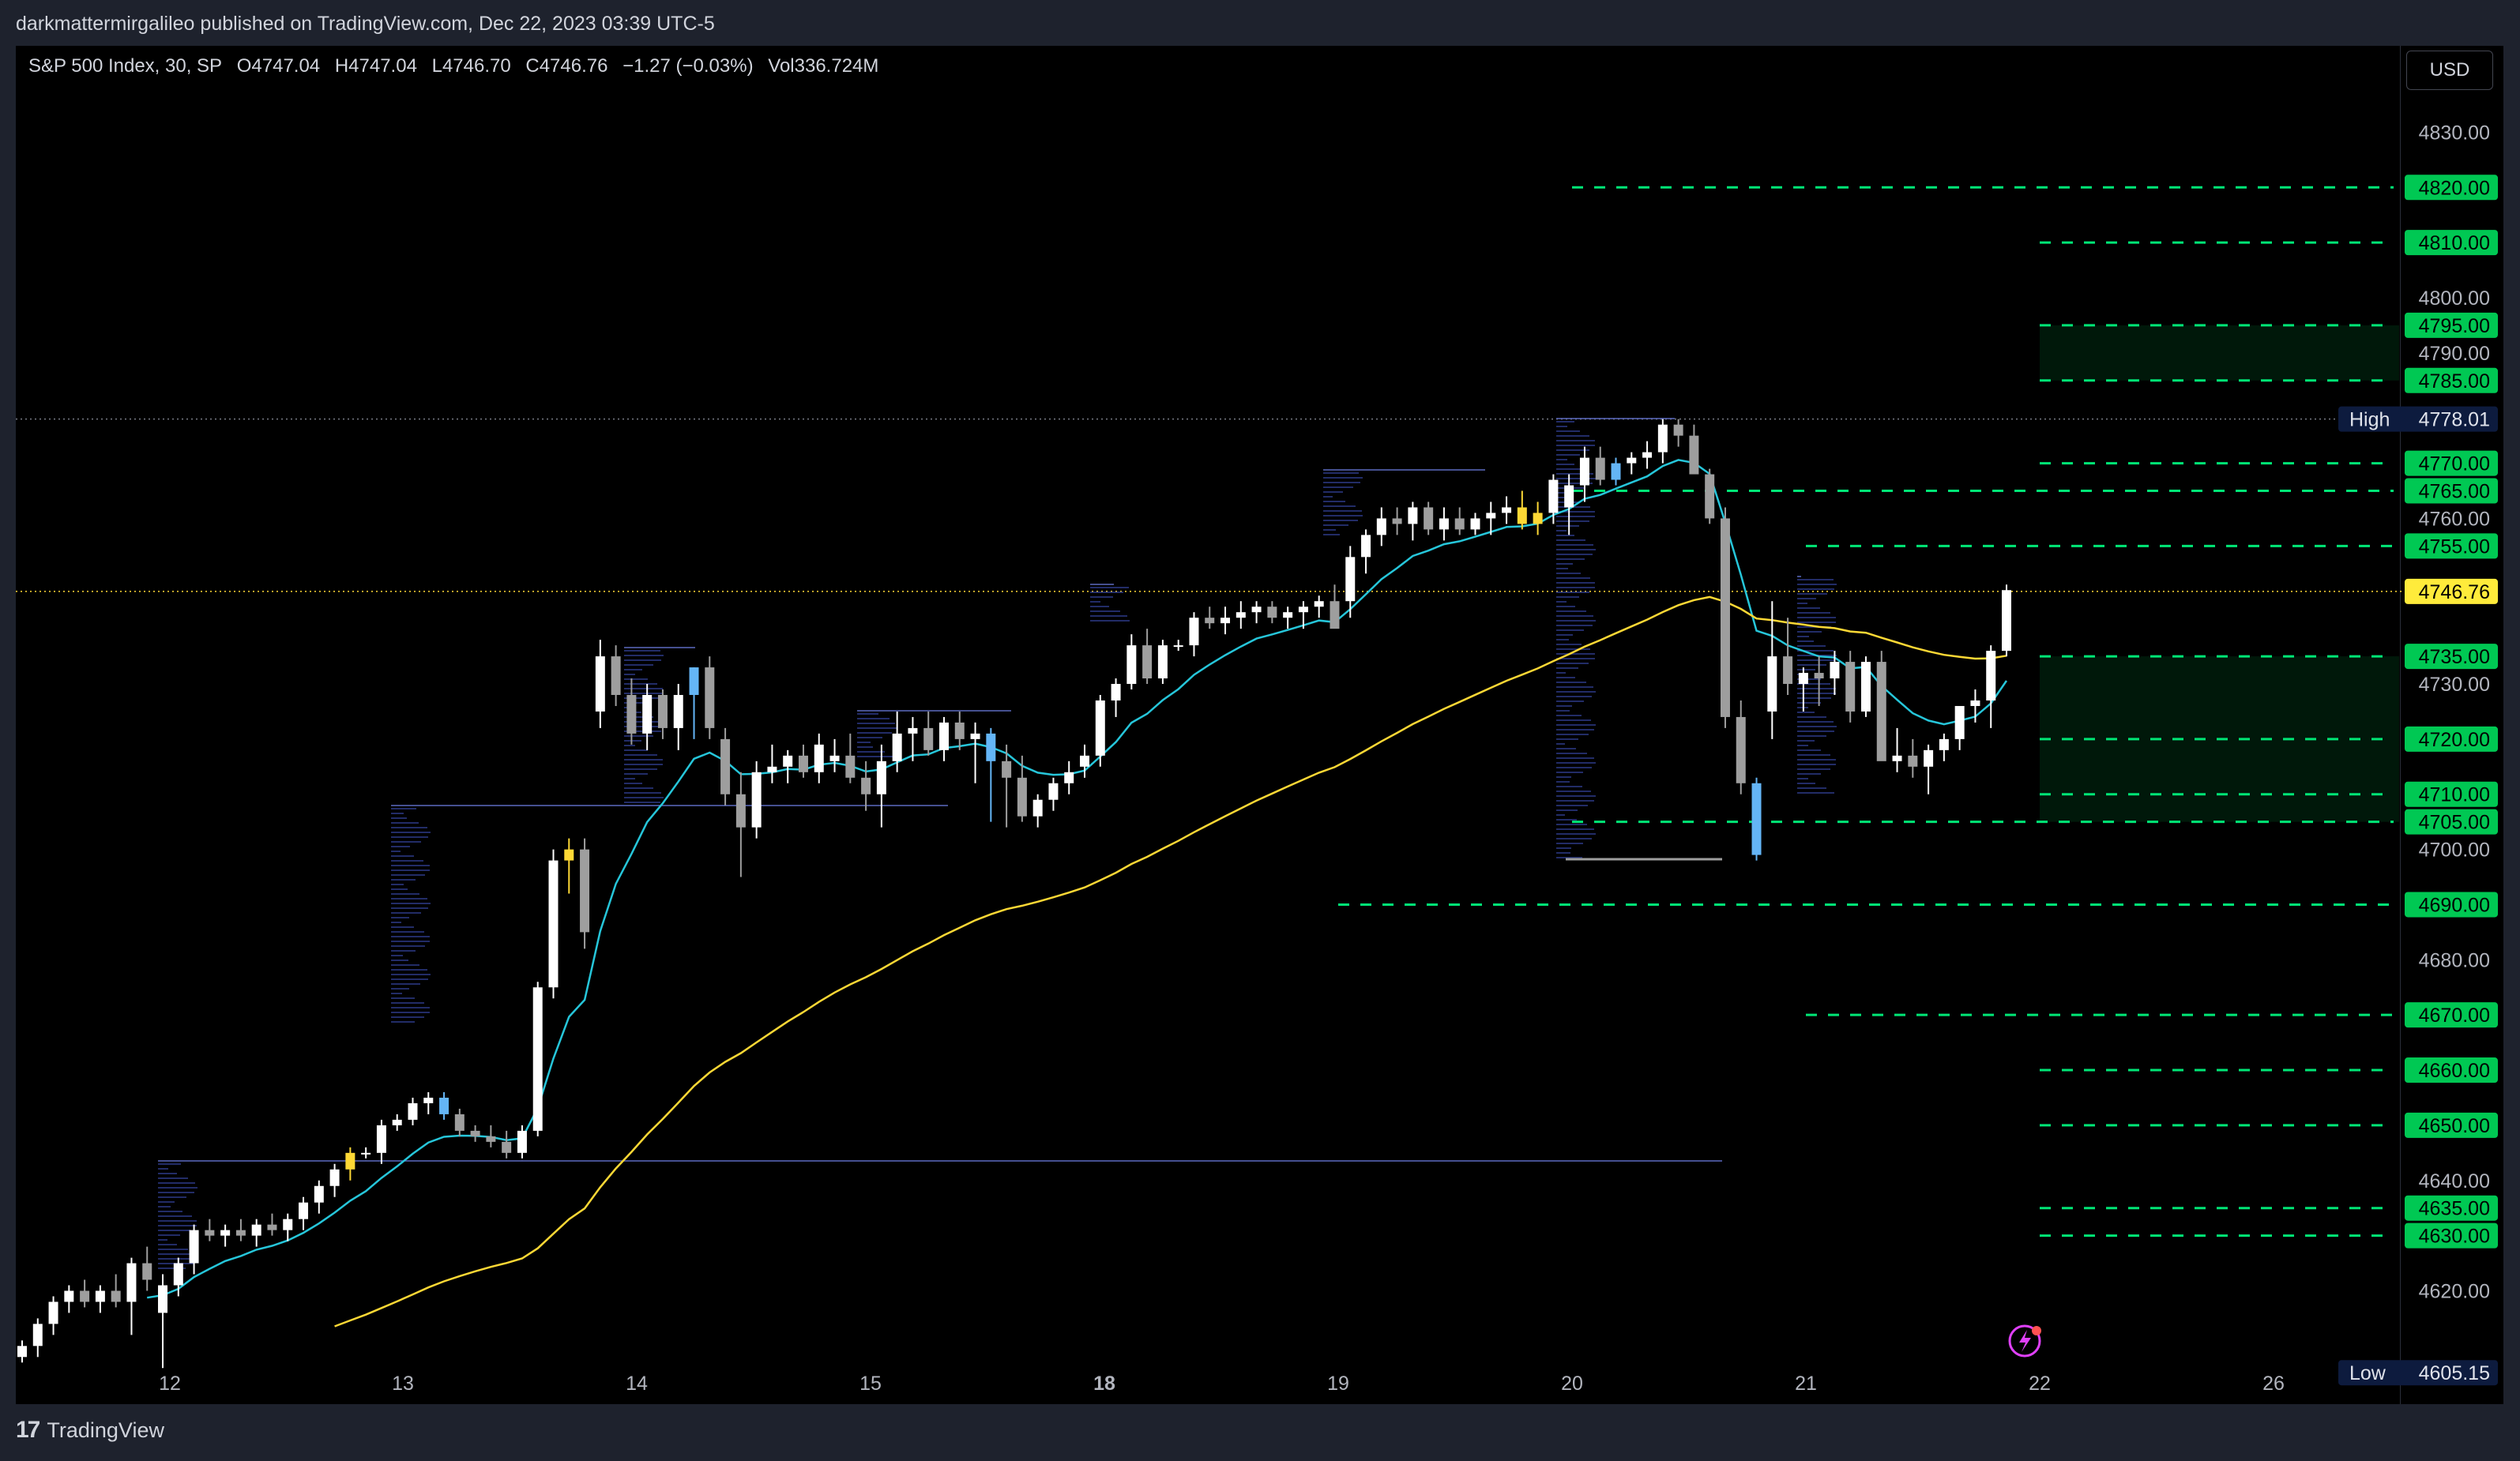 The height and width of the screenshot is (1461, 2520). What do you see at coordinates (2024, 1341) in the screenshot?
I see `alert-icon` at bounding box center [2024, 1341].